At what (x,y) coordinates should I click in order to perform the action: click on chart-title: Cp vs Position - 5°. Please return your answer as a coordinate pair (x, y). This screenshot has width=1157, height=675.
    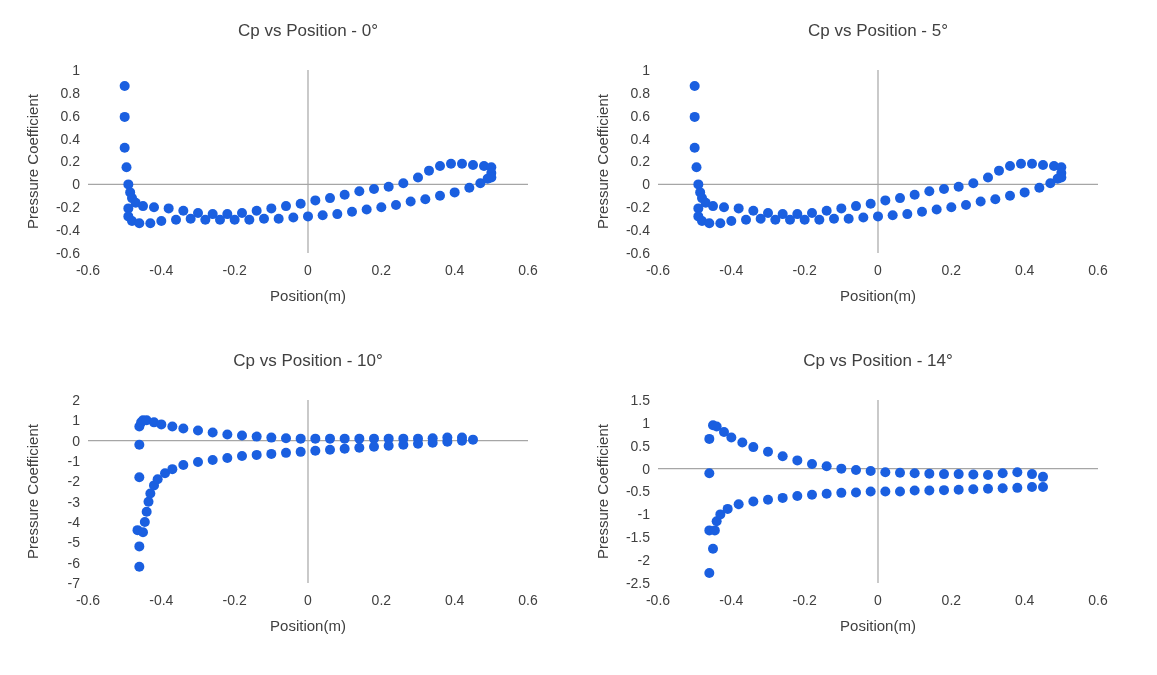
    Looking at the image, I should click on (878, 30).